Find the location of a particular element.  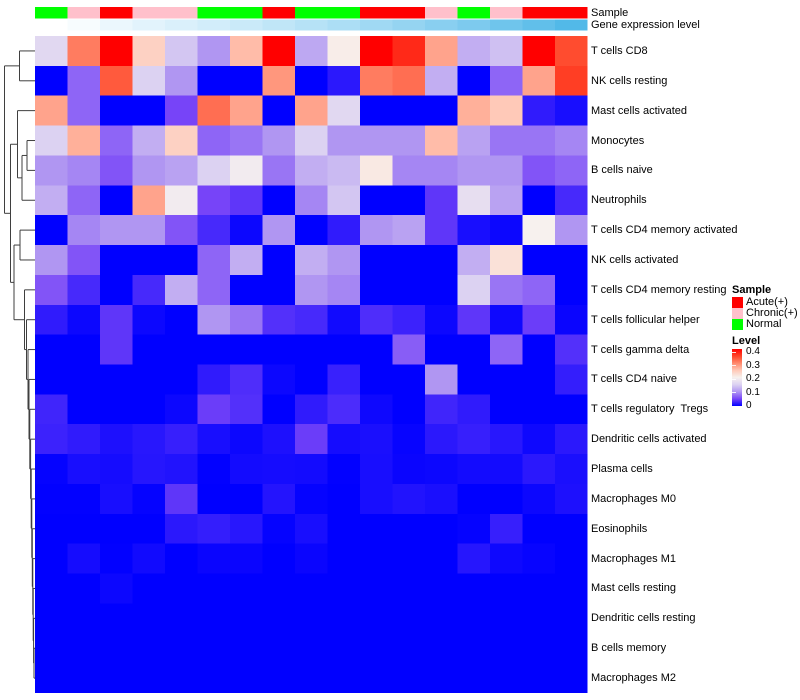

row-label: Monocytes is located at coordinates (618, 140).